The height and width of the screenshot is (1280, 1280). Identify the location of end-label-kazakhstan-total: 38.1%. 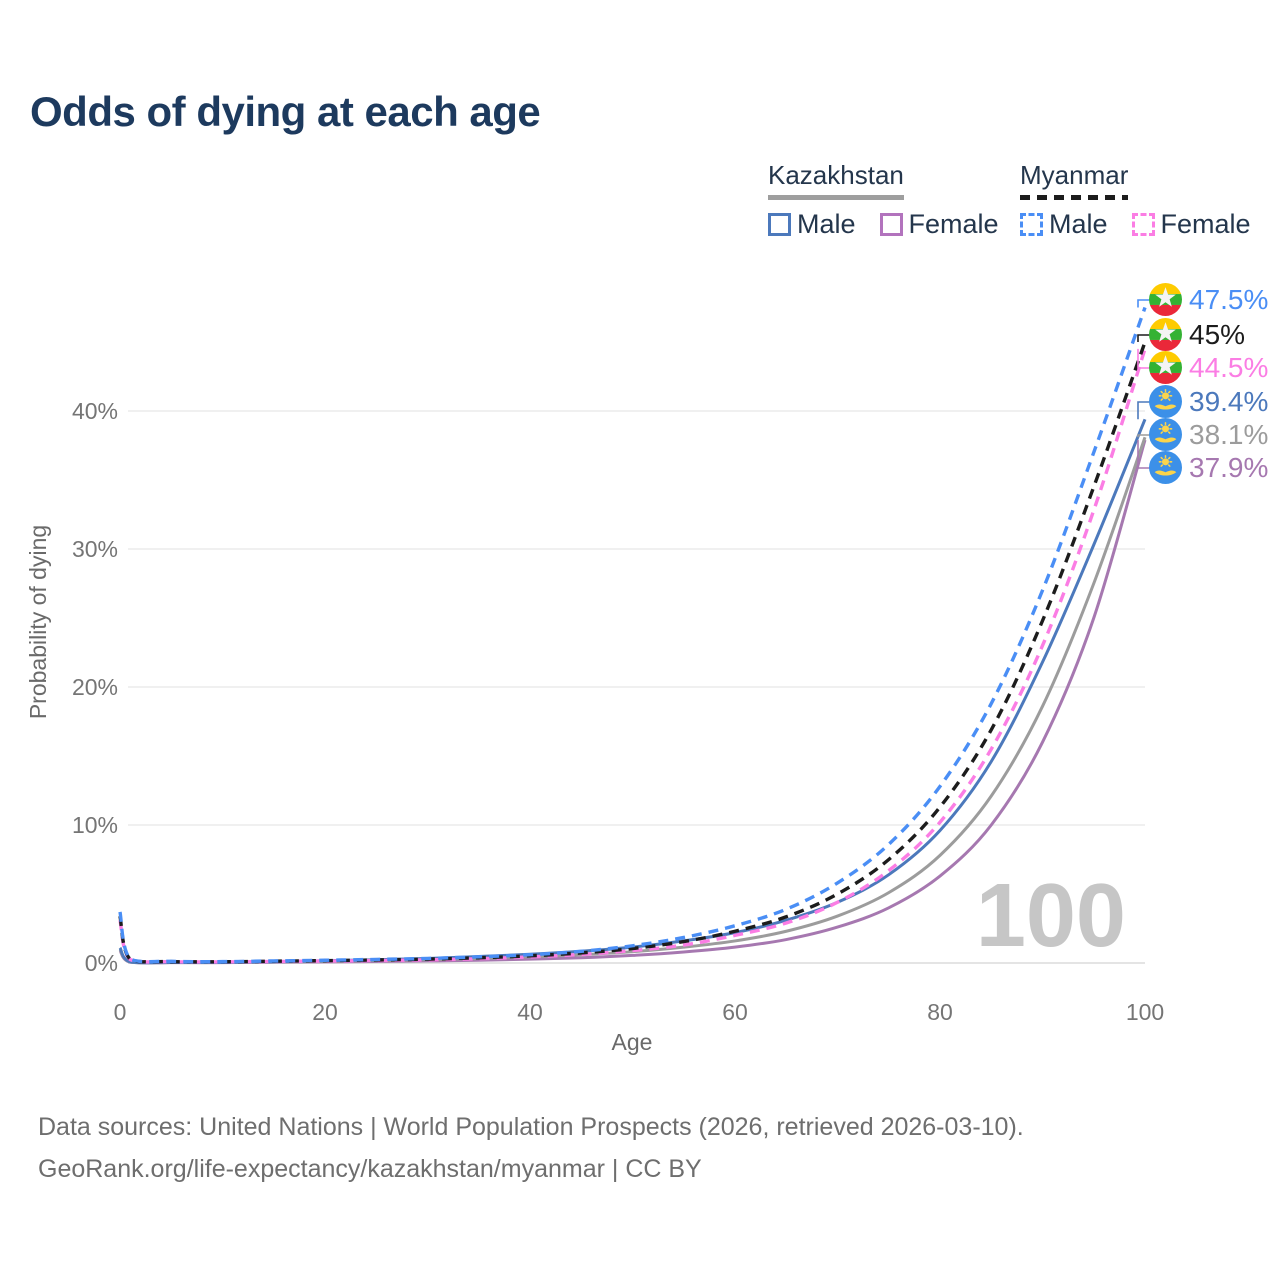
(1208, 434).